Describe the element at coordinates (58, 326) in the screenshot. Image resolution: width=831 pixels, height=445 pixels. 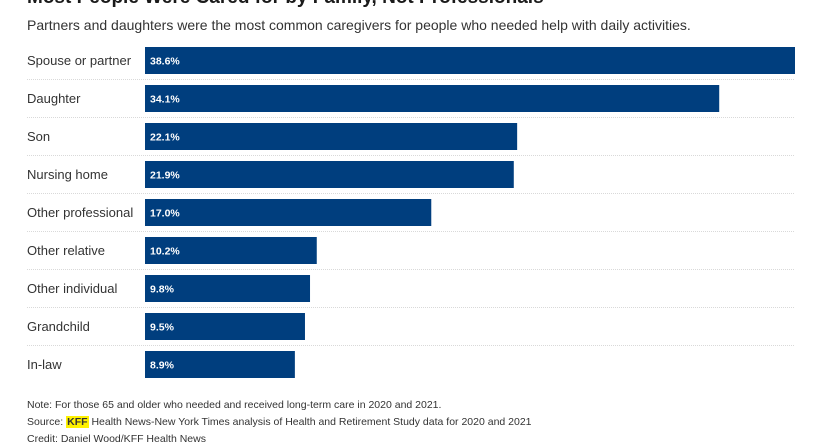
I see `category-label: Grandchild` at that location.